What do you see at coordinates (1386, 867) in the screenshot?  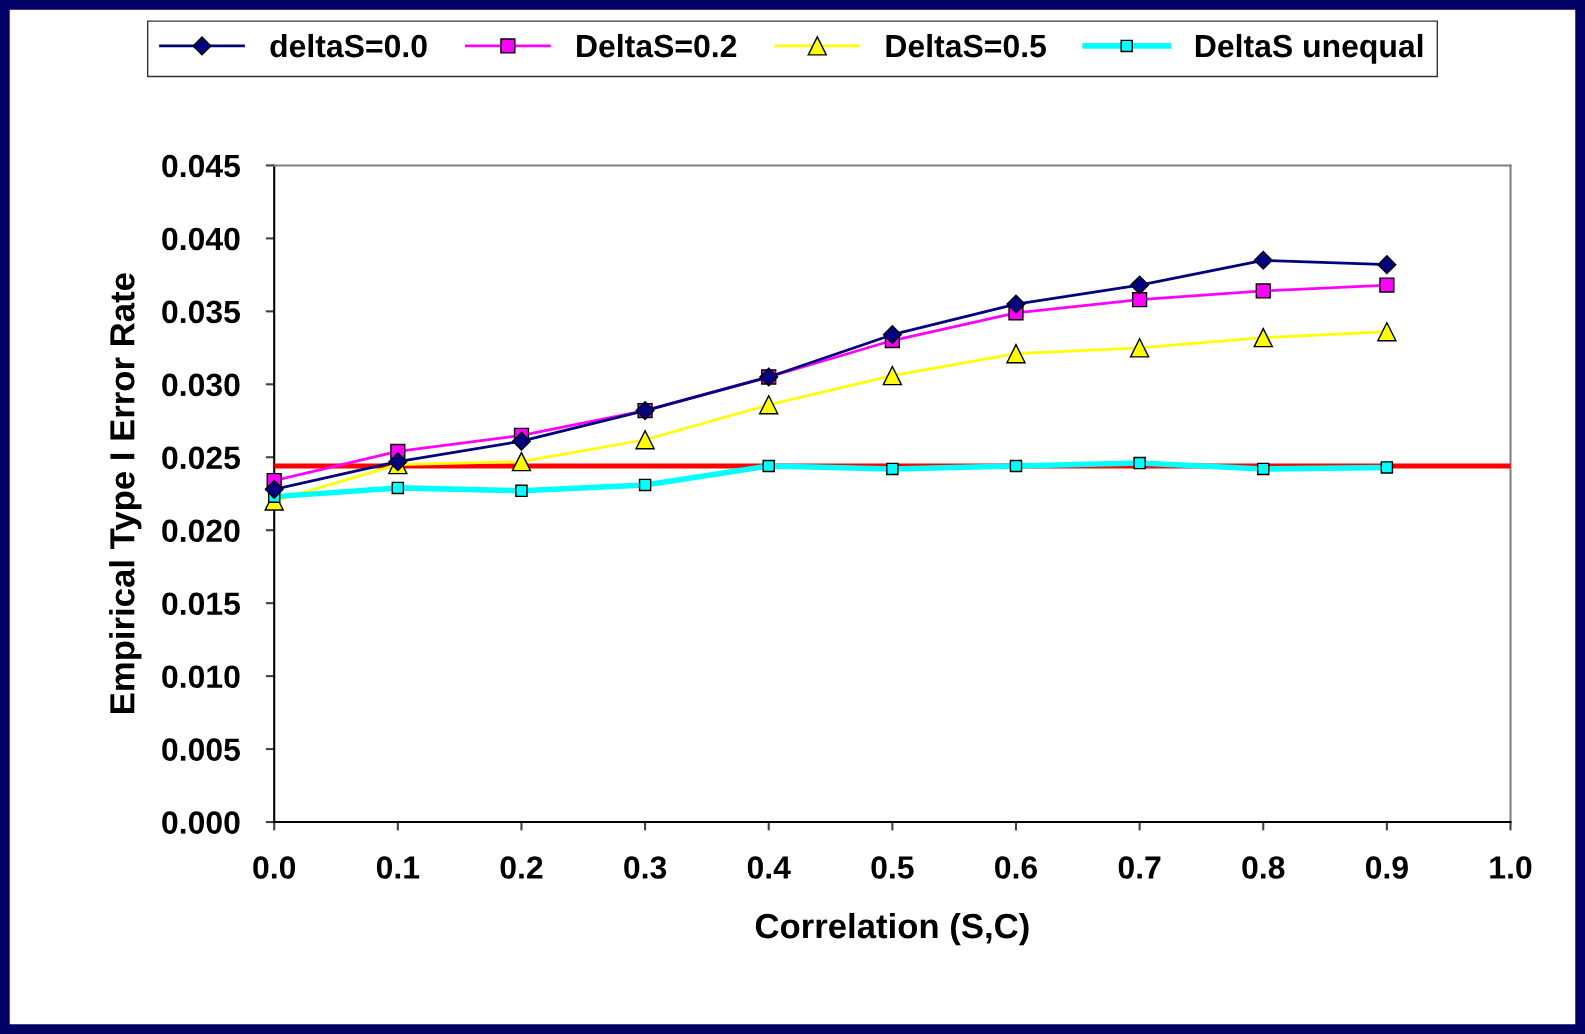 I see `x-tick-label: 0.9` at bounding box center [1386, 867].